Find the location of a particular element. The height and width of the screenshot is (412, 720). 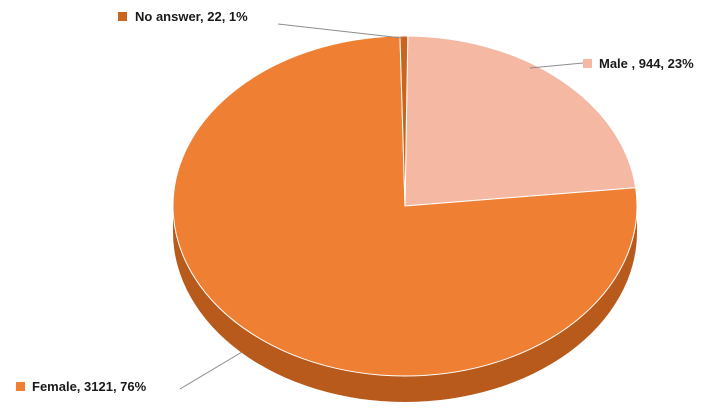

data-label-female: Female, 3121, 76% is located at coordinates (89, 386).